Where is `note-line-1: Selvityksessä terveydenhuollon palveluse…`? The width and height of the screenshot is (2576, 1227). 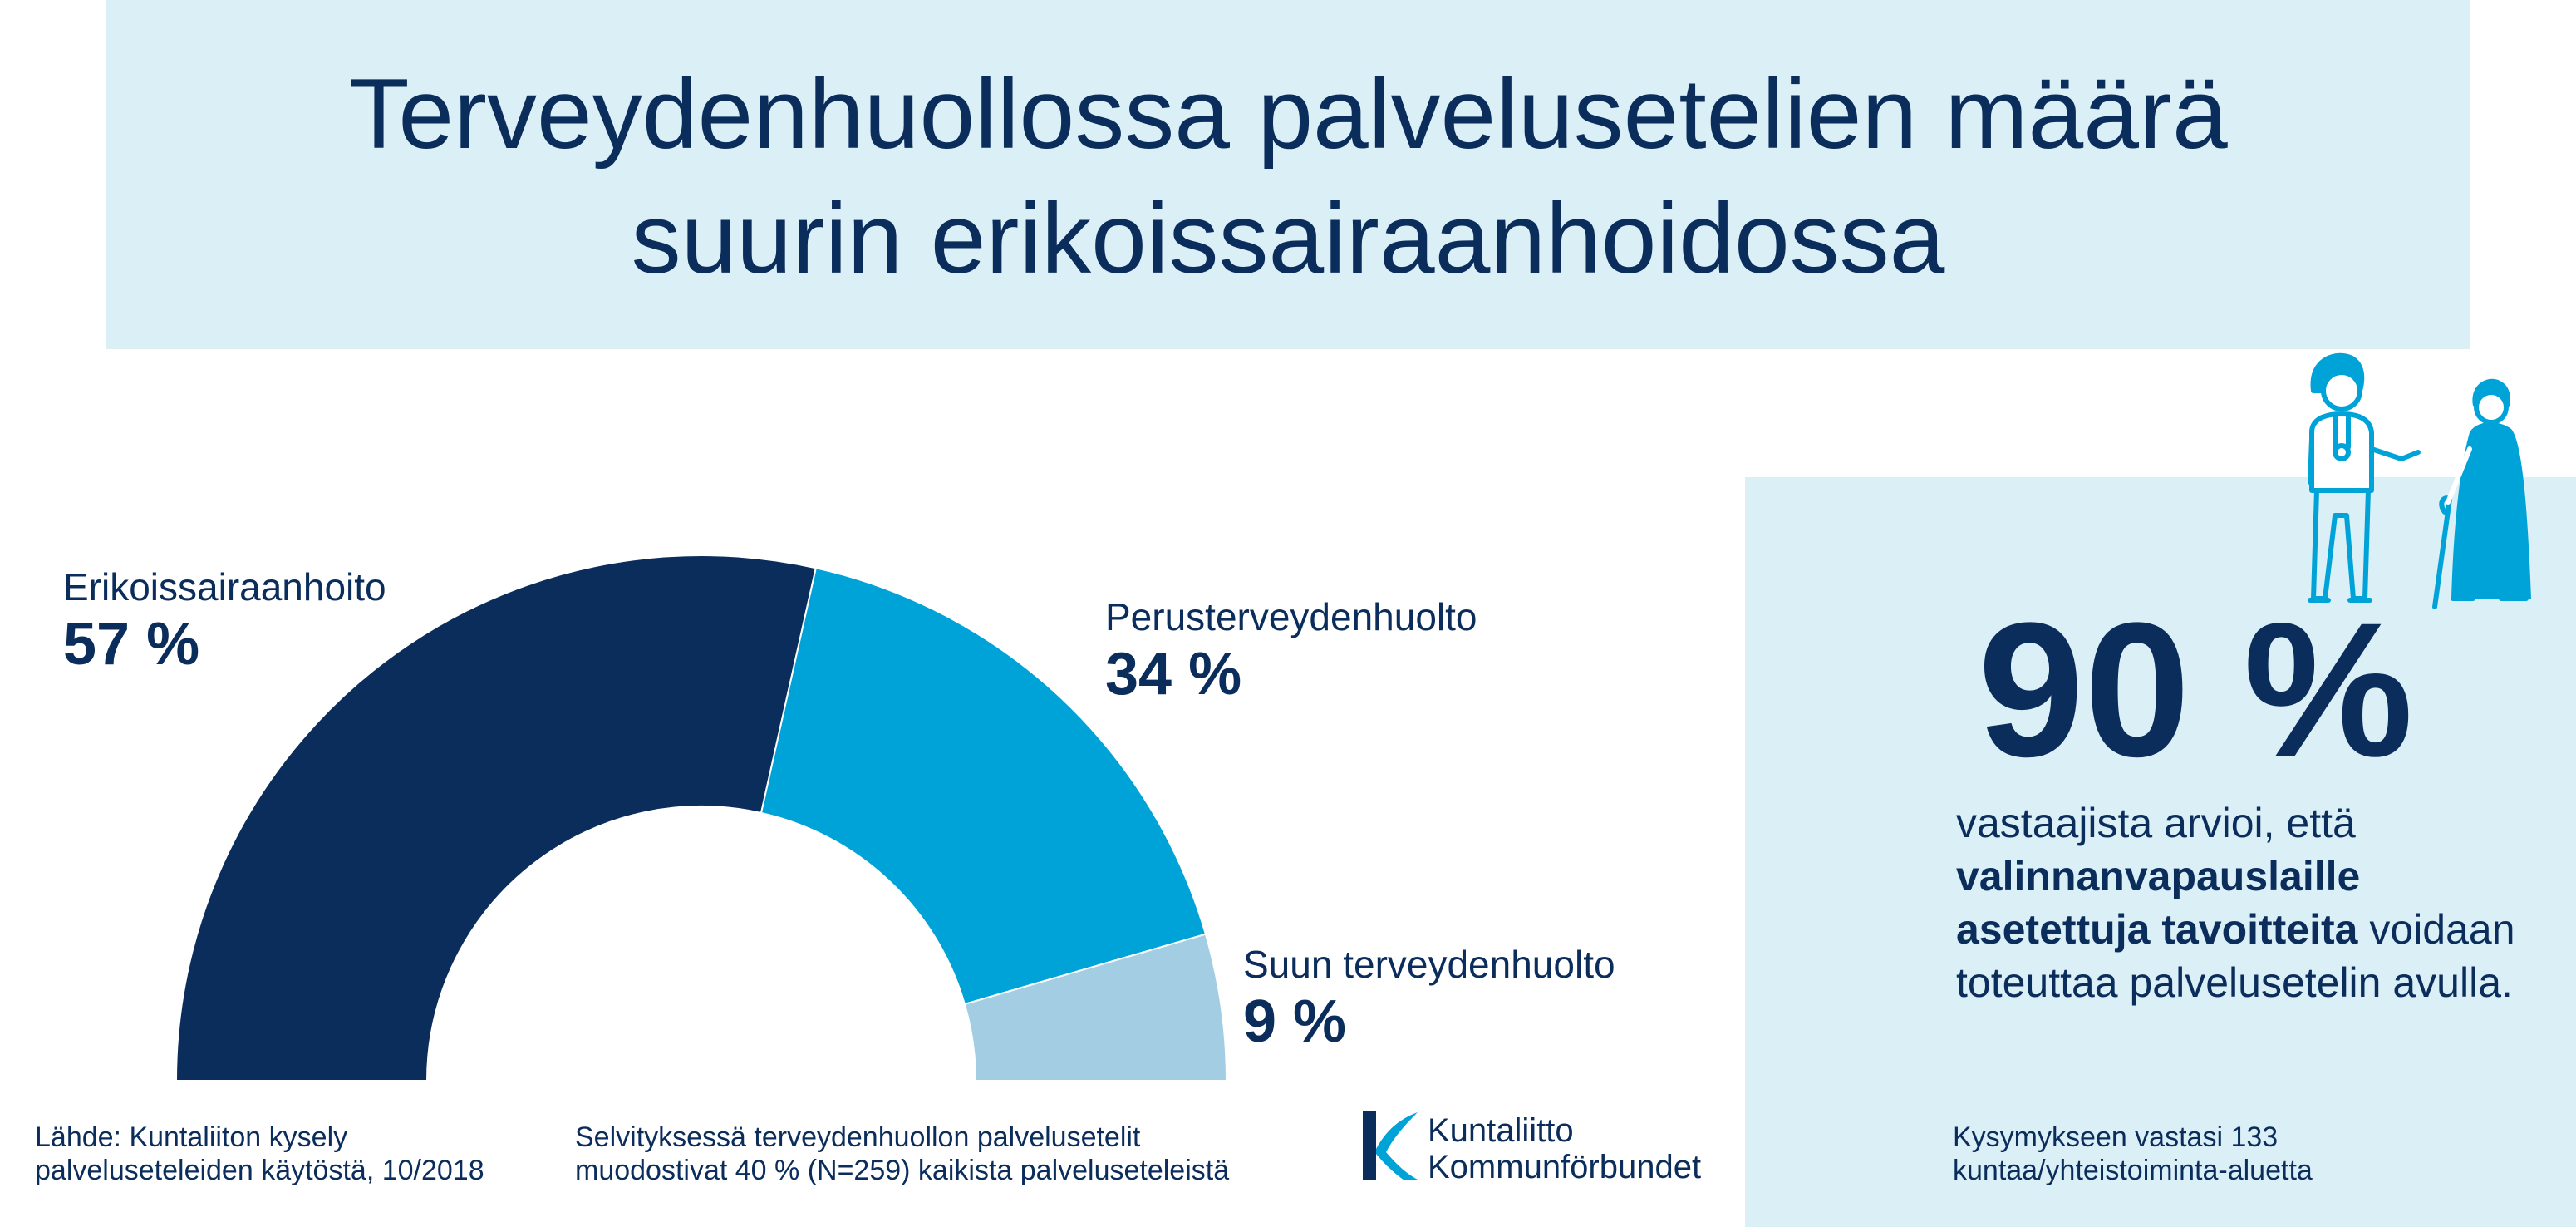 note-line-1: Selvityksessä terveydenhuollon palveluse… is located at coordinates (858, 1137).